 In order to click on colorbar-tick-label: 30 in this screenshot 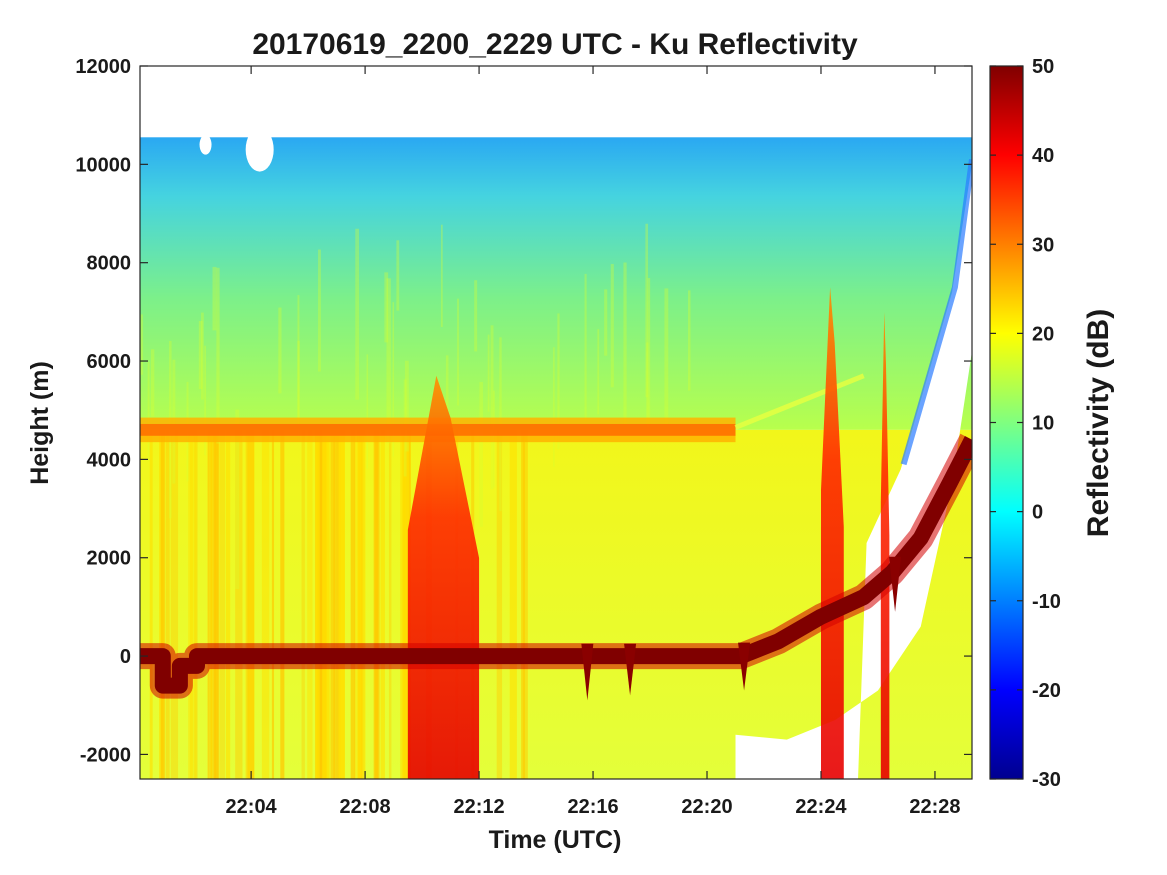, I will do `click(1043, 245)`.